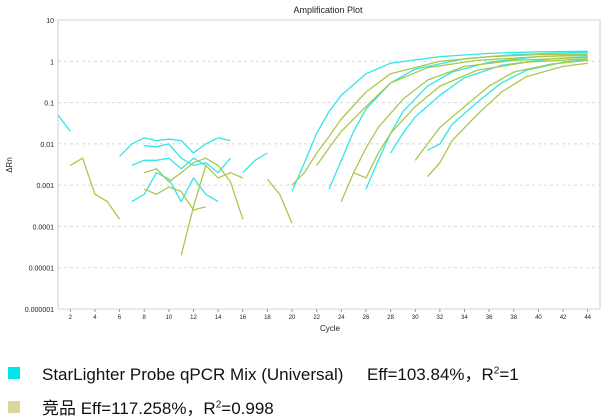 This screenshot has width=614, height=420. Describe the element at coordinates (440, 318) in the screenshot. I see `x-tick-label: 32` at that location.